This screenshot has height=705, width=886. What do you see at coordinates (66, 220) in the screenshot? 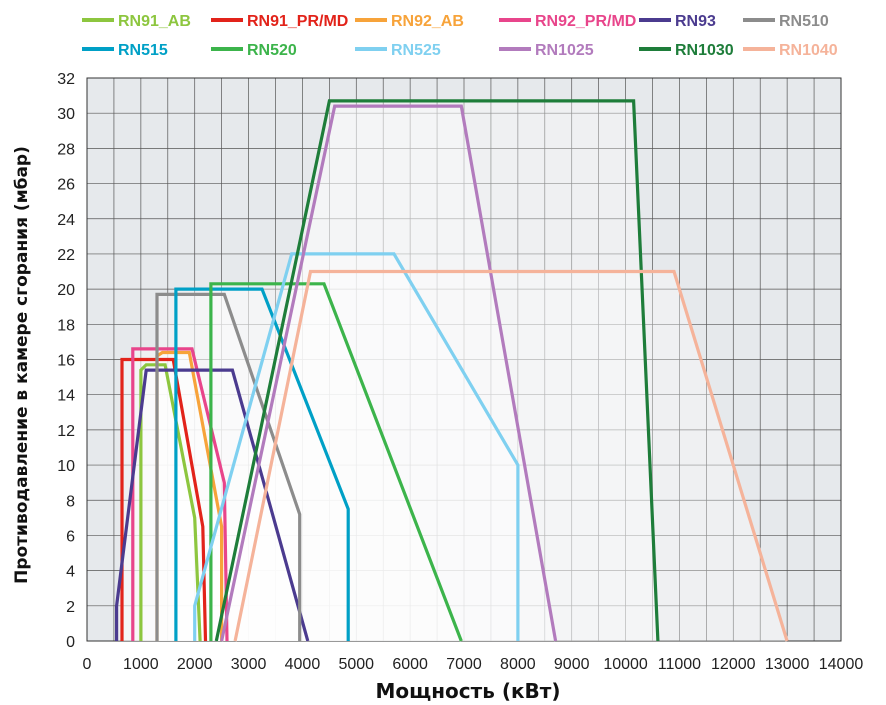
I see `y-tick-label: 24` at bounding box center [66, 220].